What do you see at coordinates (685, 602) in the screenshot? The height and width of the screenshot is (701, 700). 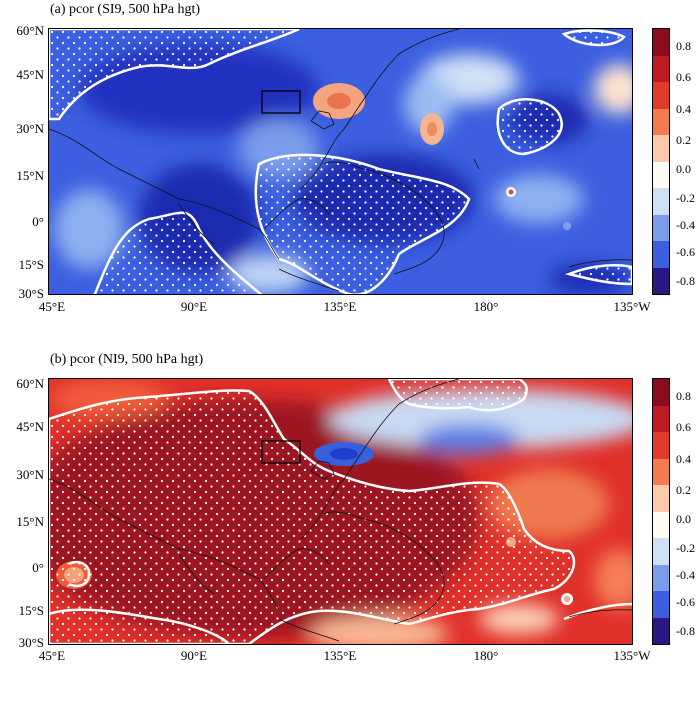 I see `colorbar-b-tick: -0.6` at bounding box center [685, 602].